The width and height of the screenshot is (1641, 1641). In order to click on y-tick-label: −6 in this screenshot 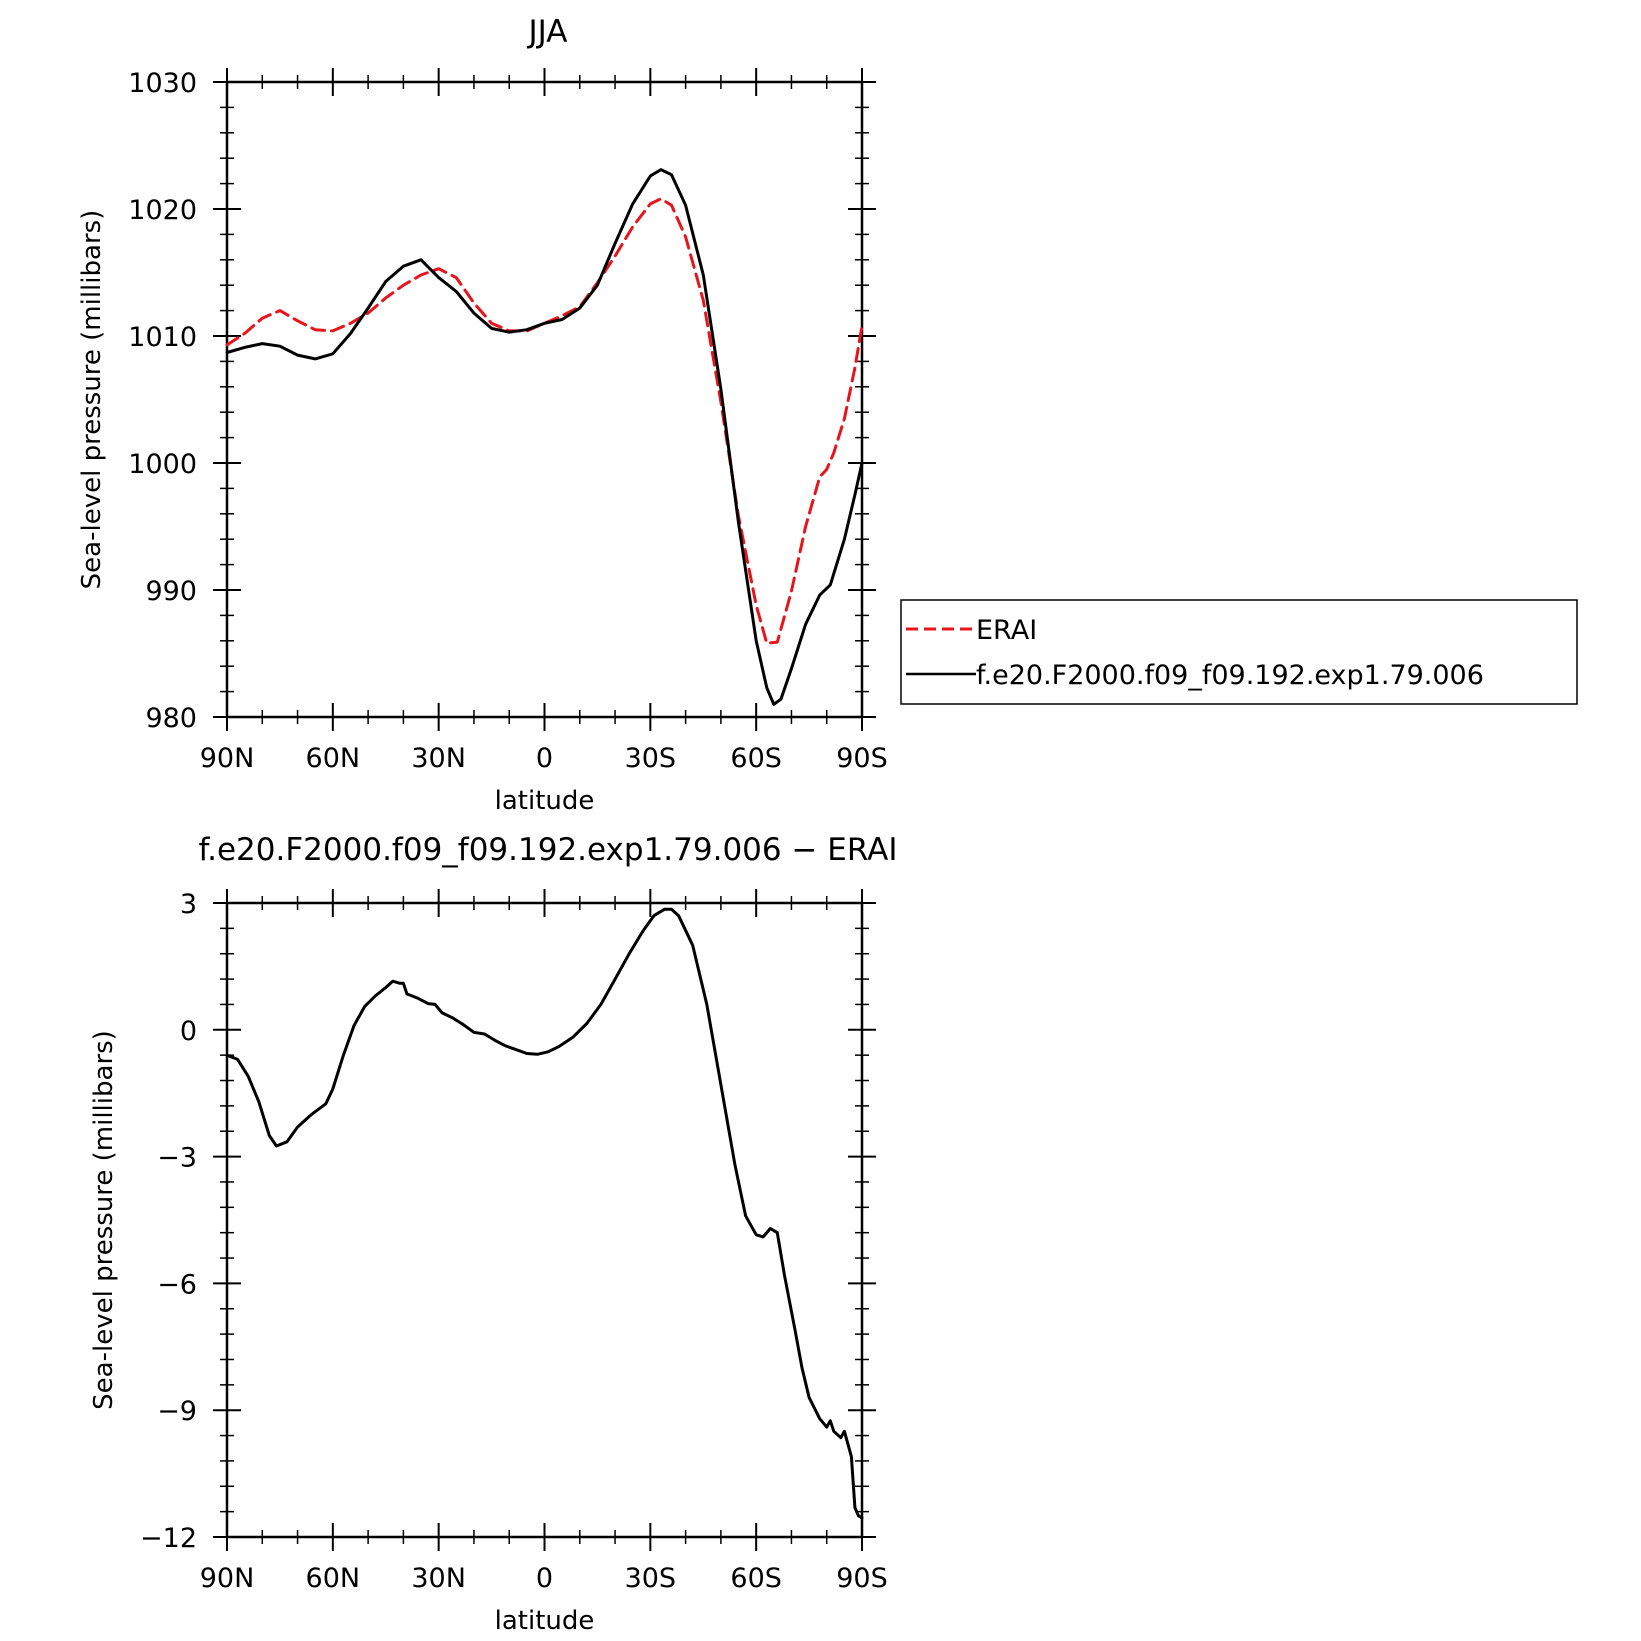, I will do `click(177, 1284)`.